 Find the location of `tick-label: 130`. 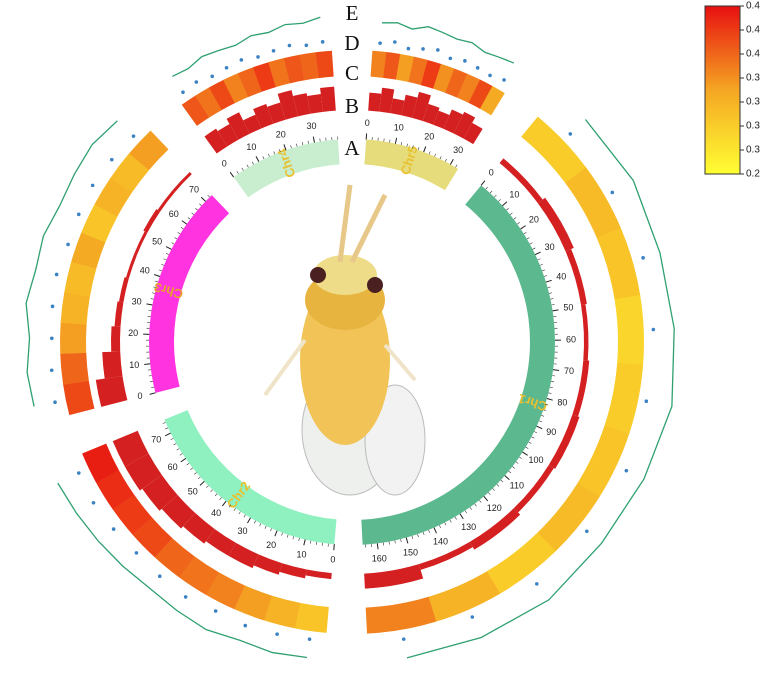

tick-label: 130 is located at coordinates (468, 527).